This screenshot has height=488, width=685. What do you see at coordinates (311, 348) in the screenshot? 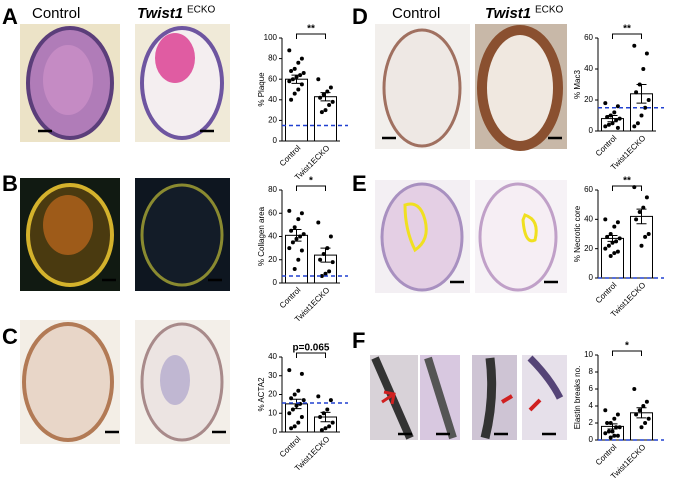
I see `significance: p=0.065` at bounding box center [311, 348].